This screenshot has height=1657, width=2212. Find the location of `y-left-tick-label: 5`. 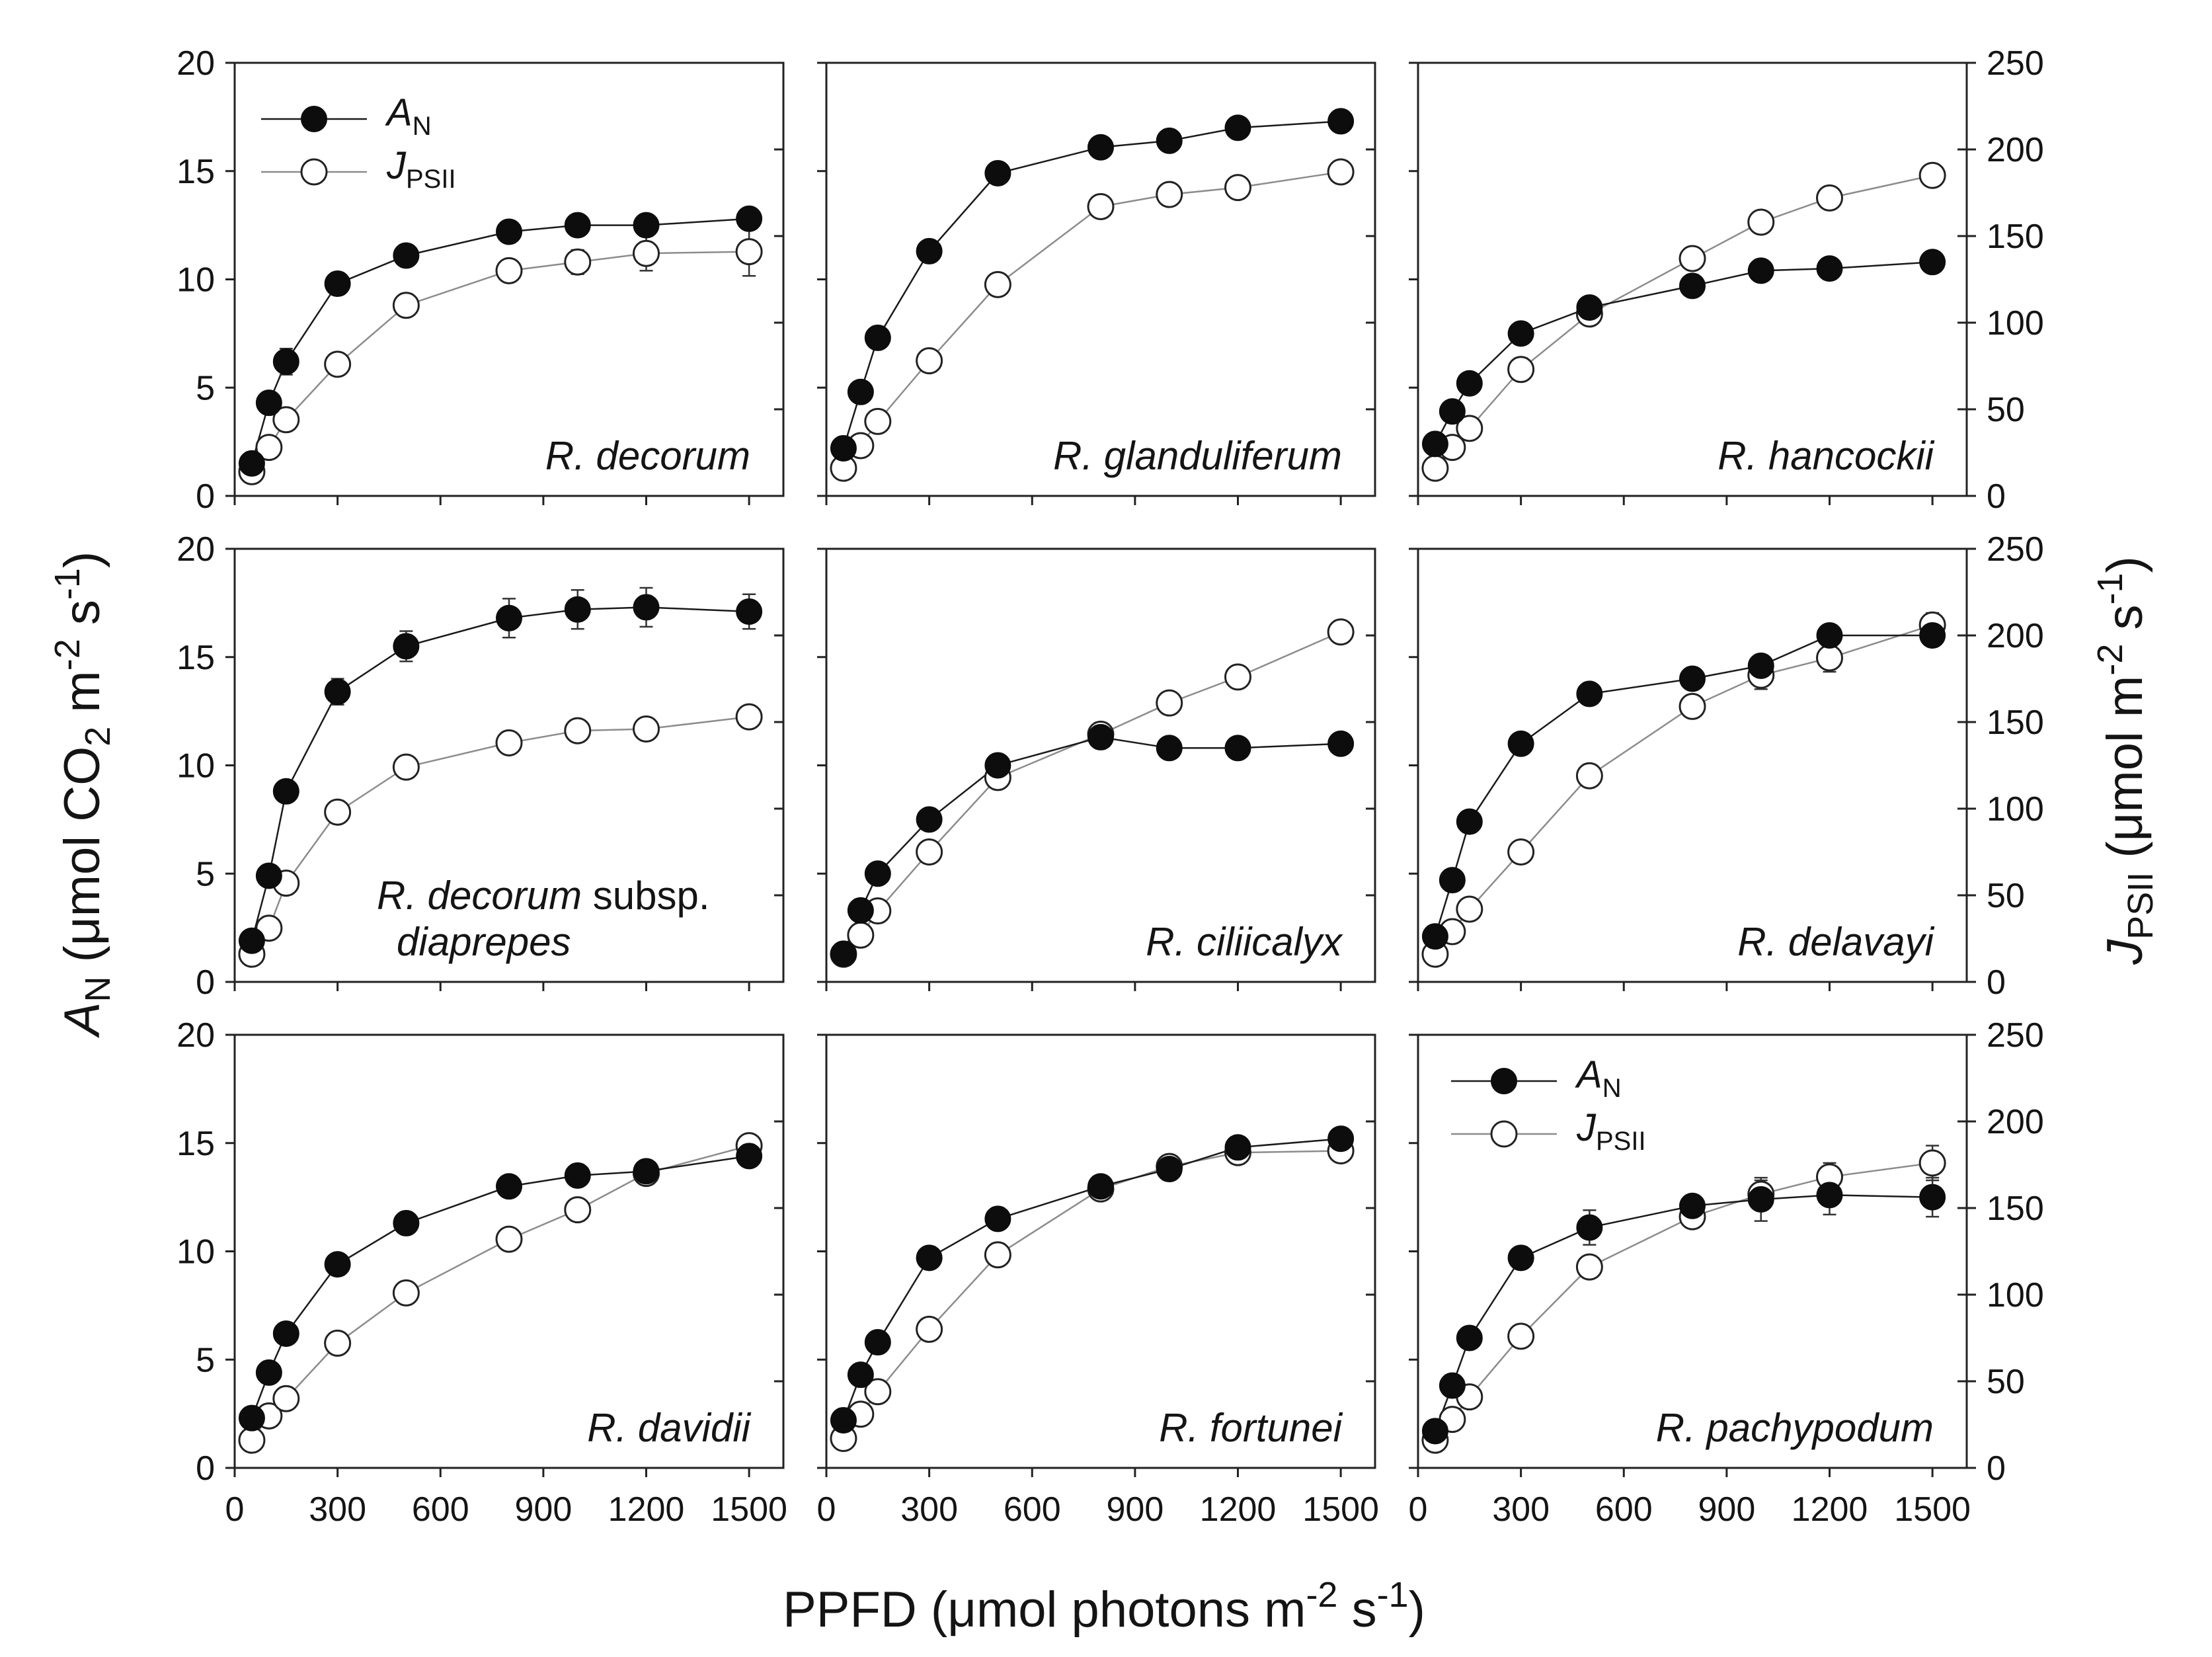

y-left-tick-label: 5 is located at coordinates (205, 1360).